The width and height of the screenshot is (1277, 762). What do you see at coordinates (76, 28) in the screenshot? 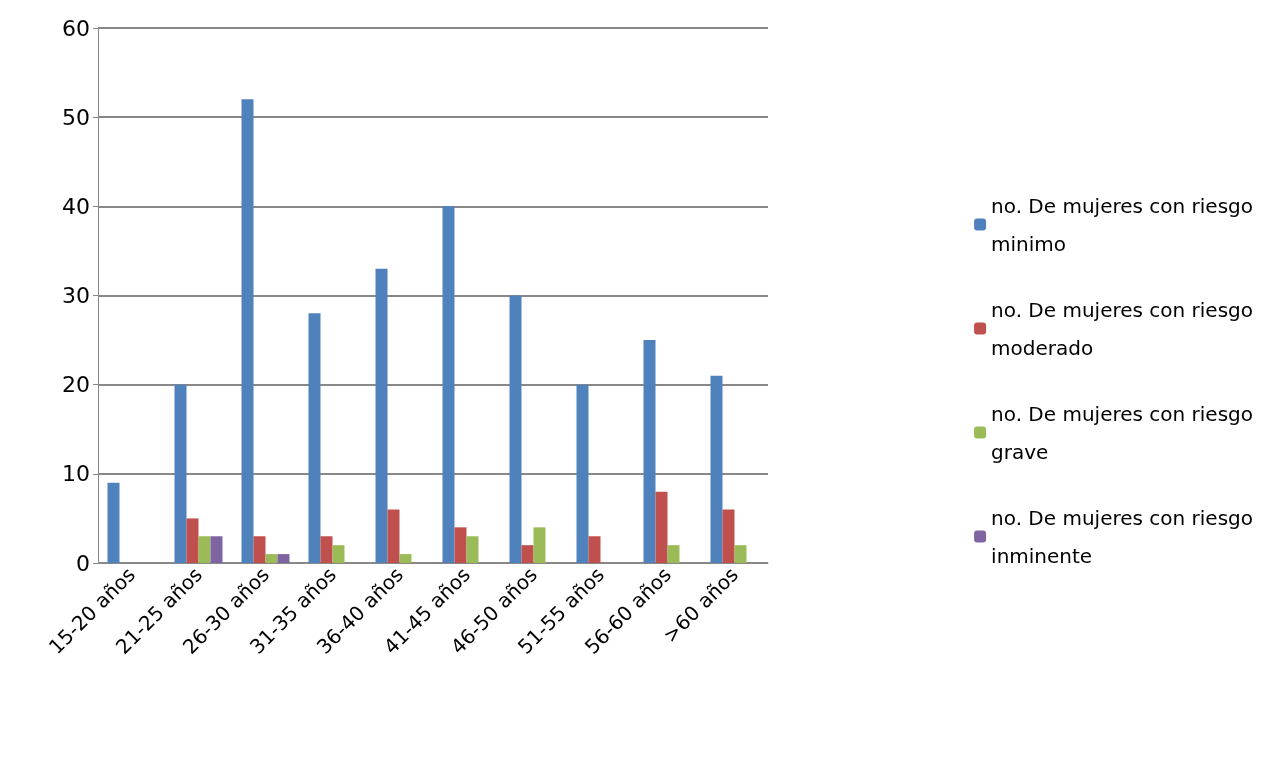
I see `y-tick-label: 60` at bounding box center [76, 28].